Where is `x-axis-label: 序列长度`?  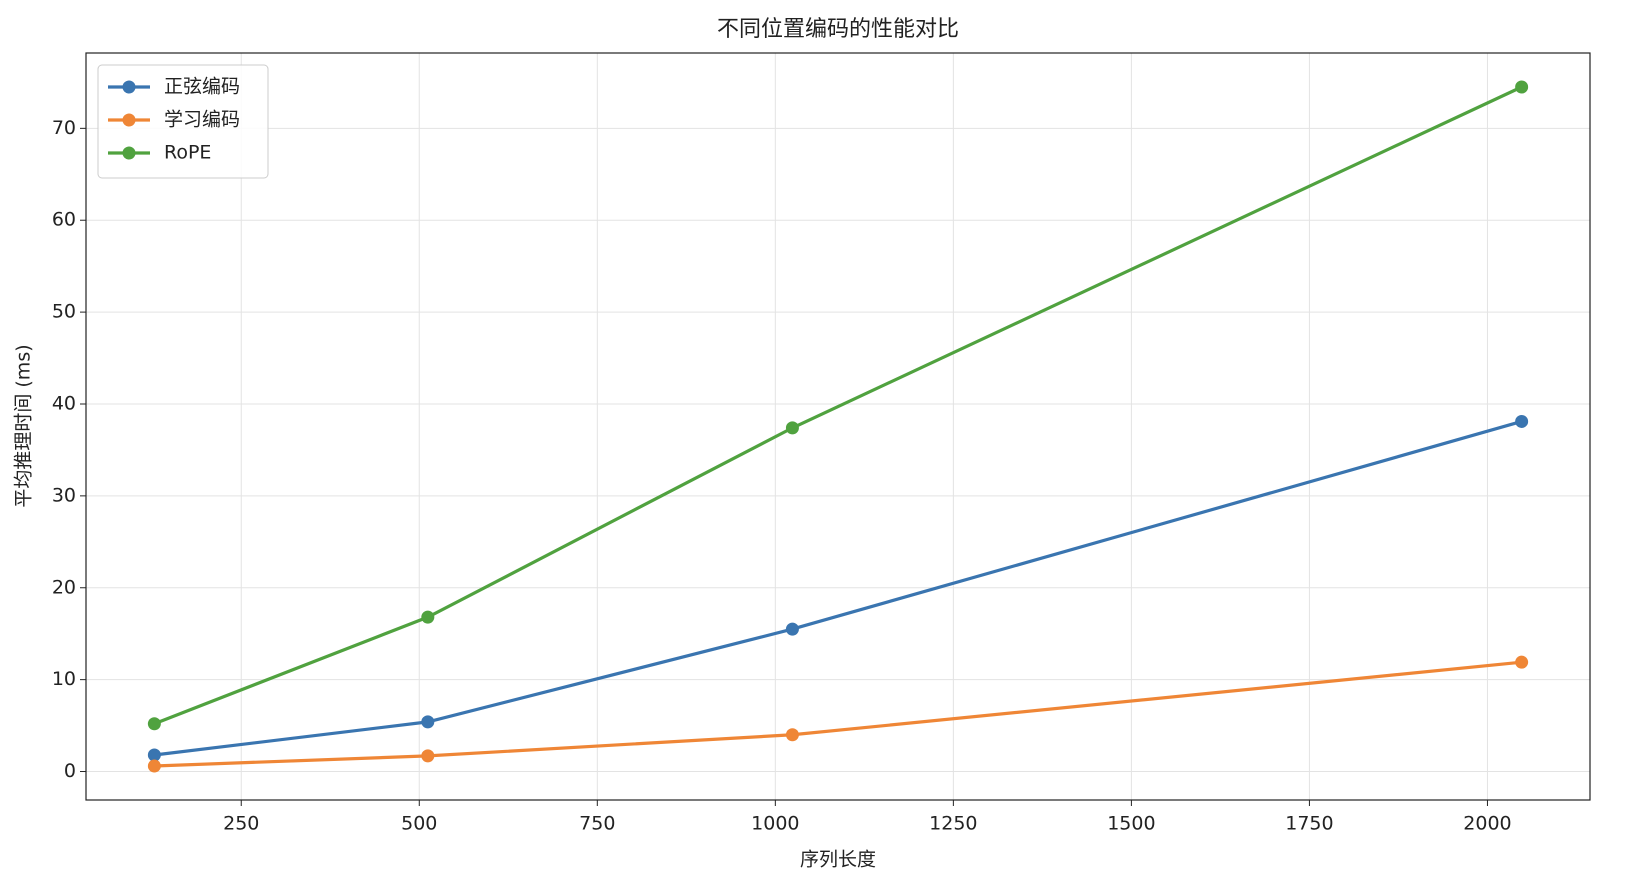
x-axis-label: 序列长度 is located at coordinates (838, 860).